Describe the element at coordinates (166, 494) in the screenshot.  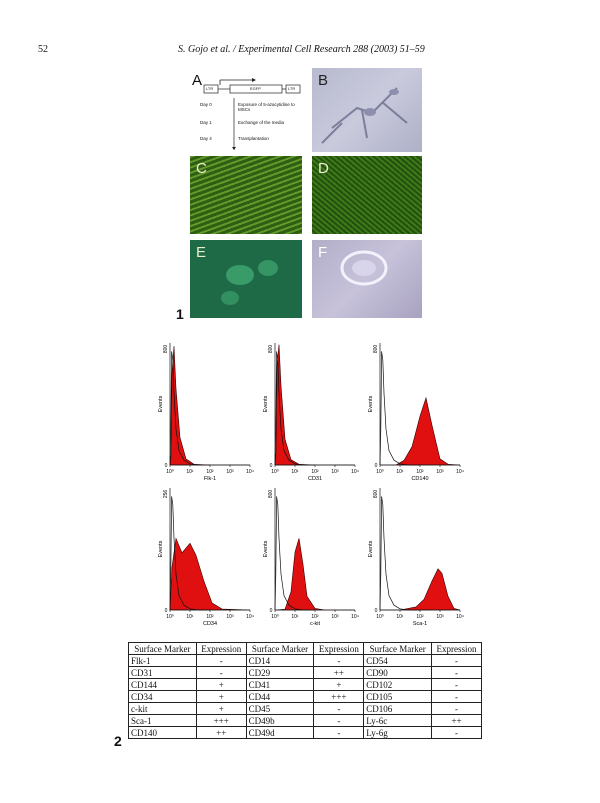
I see `y-max-label: 256` at that location.